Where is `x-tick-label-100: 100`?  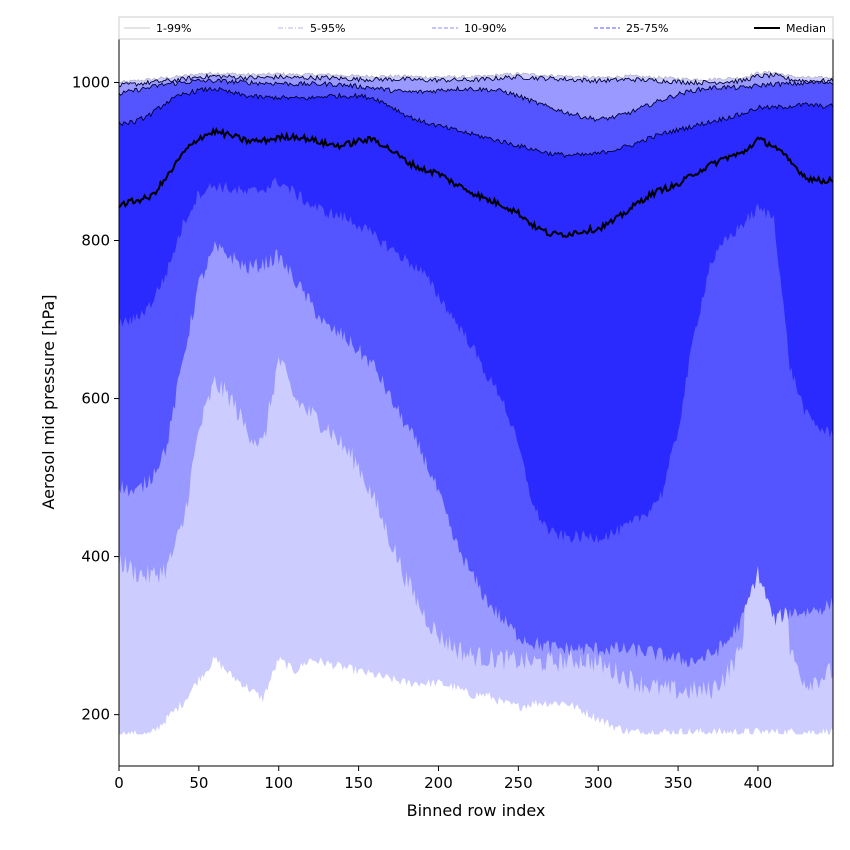 x-tick-label-100: 100 is located at coordinates (278, 783).